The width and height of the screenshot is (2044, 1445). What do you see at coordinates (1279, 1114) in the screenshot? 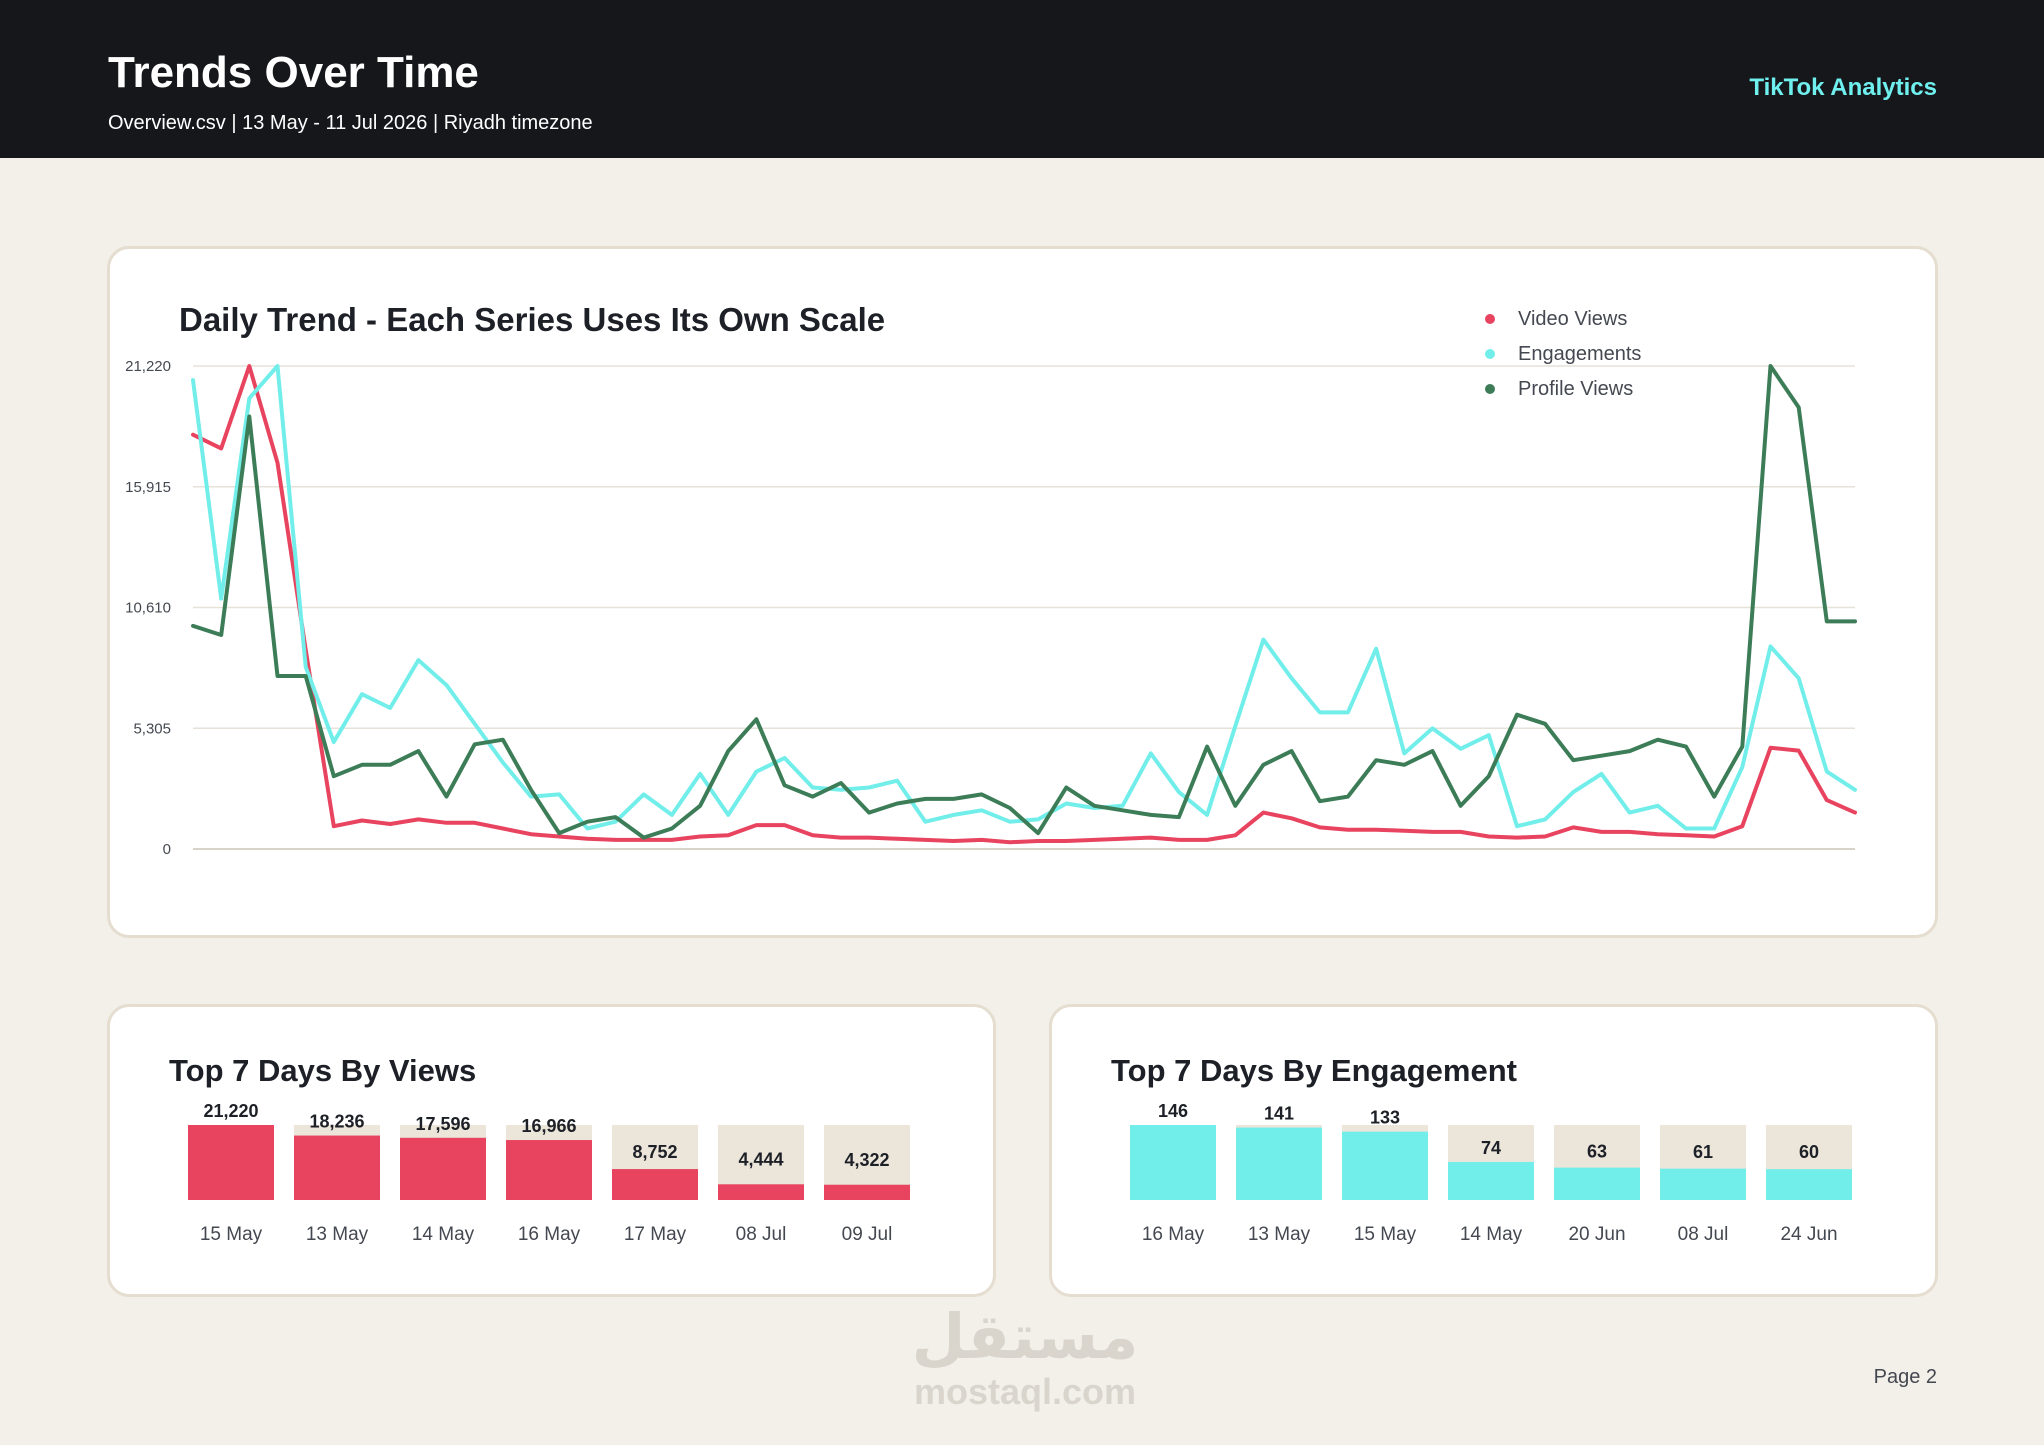
I see `bar-value-label: 141` at bounding box center [1279, 1114].